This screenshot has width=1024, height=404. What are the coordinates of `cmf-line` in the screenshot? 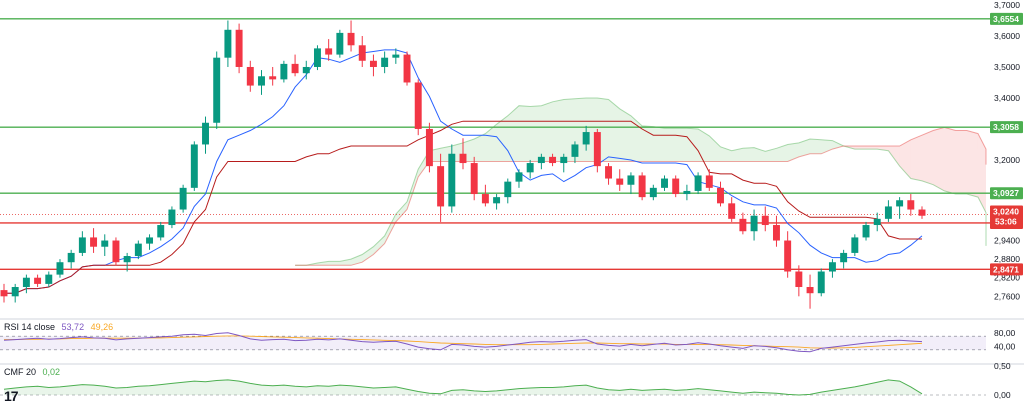 It's located at (463, 387).